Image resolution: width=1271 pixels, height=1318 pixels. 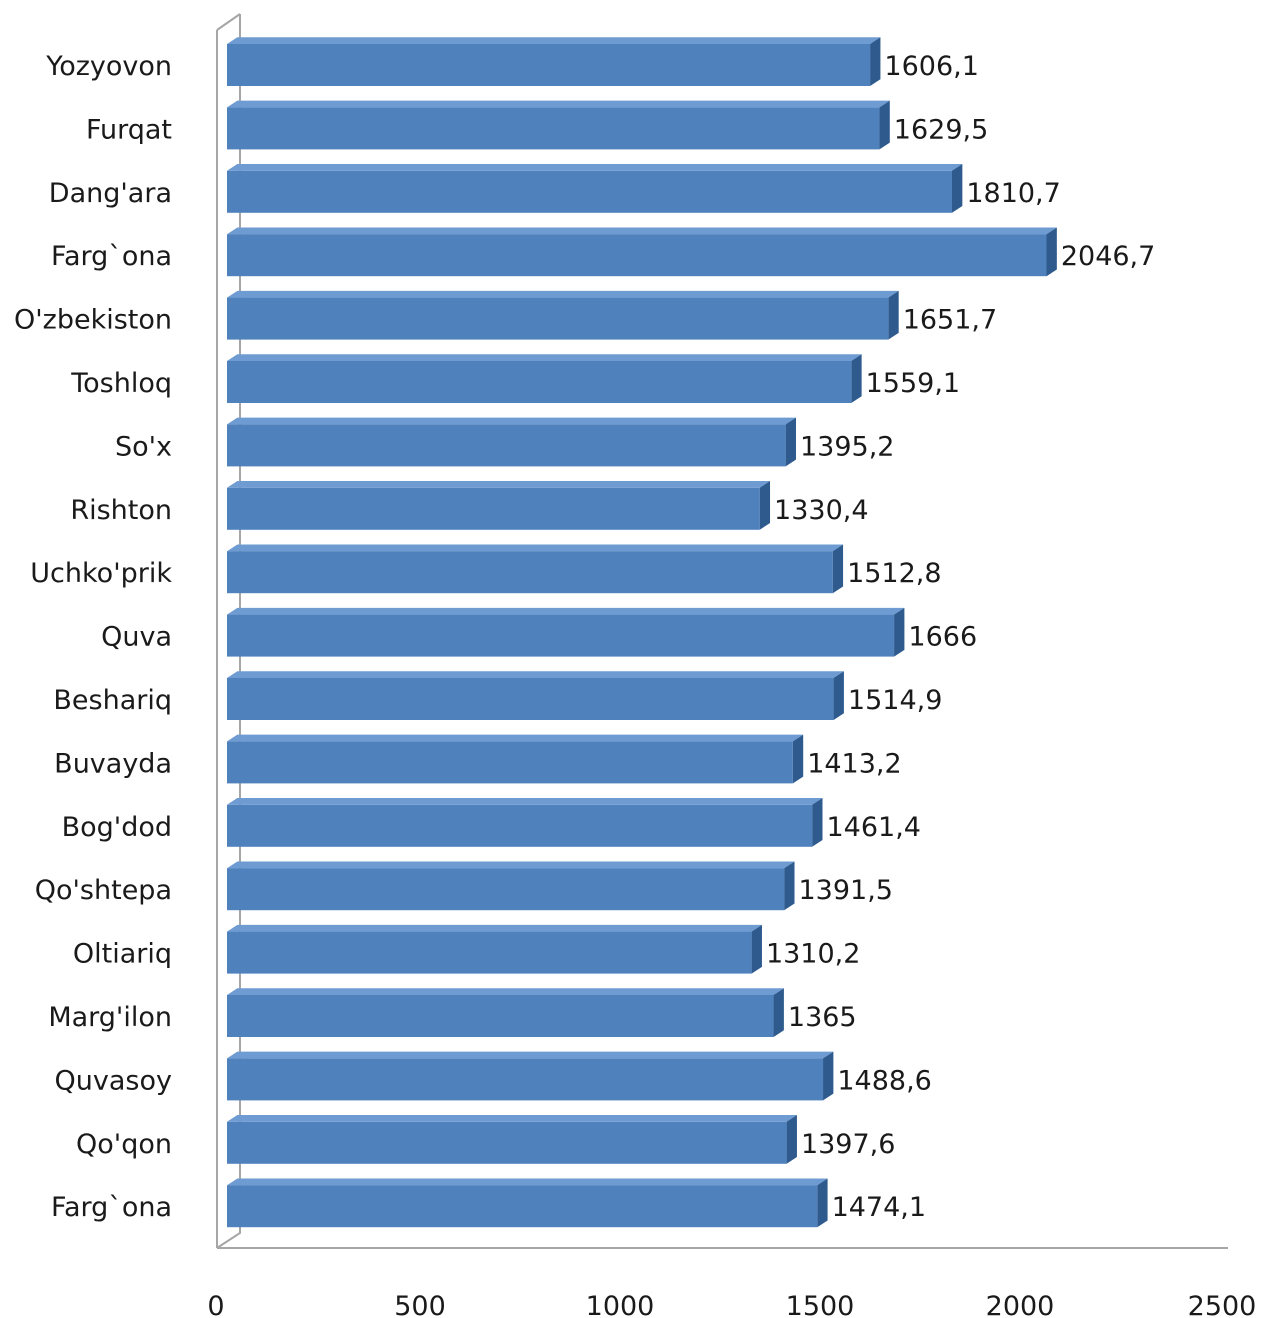 What do you see at coordinates (942, 637) in the screenshot?
I see `value-label: 1666` at bounding box center [942, 637].